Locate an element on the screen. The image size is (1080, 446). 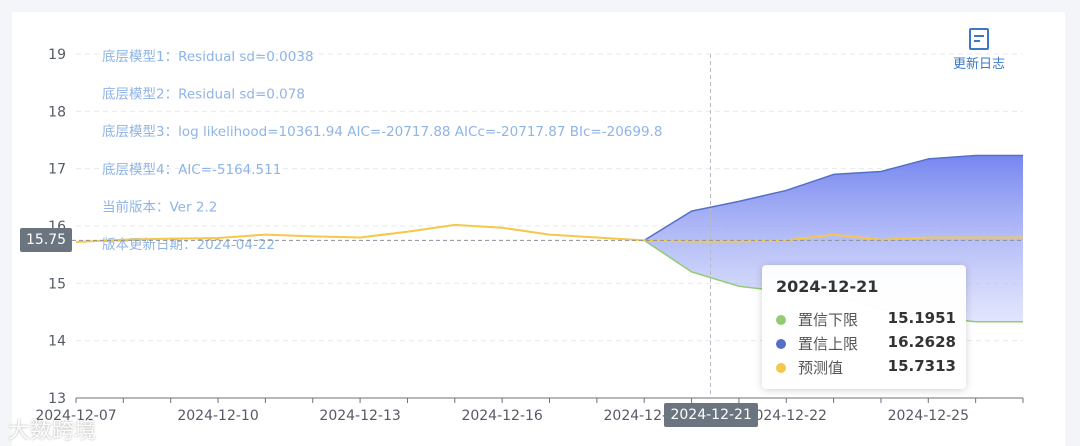
y-tick-label: 18 is located at coordinates (57, 112).